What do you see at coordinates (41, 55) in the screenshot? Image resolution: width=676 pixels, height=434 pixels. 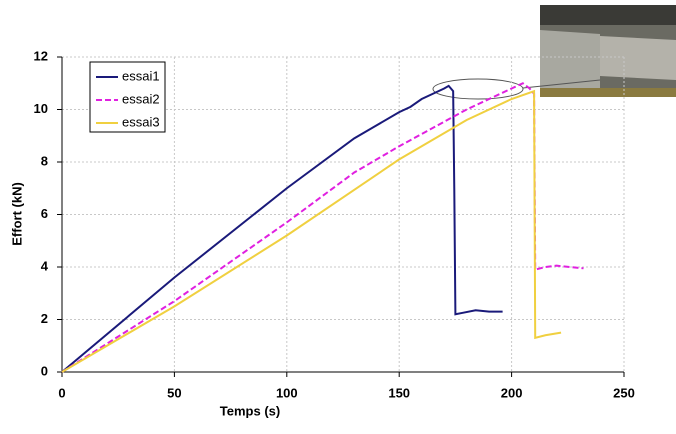 I see `y-tick-label: 12` at bounding box center [41, 55].